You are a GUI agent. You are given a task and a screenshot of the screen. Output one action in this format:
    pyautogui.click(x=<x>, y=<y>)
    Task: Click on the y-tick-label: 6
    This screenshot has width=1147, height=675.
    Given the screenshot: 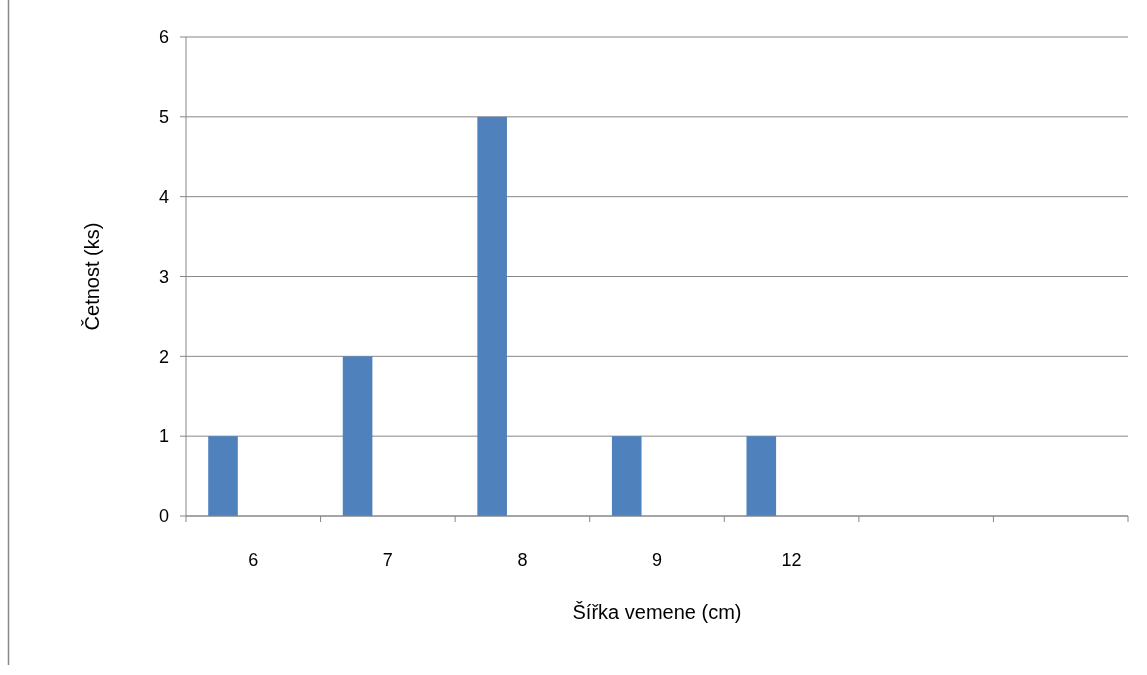 What is the action you would take?
    pyautogui.click(x=164, y=37)
    